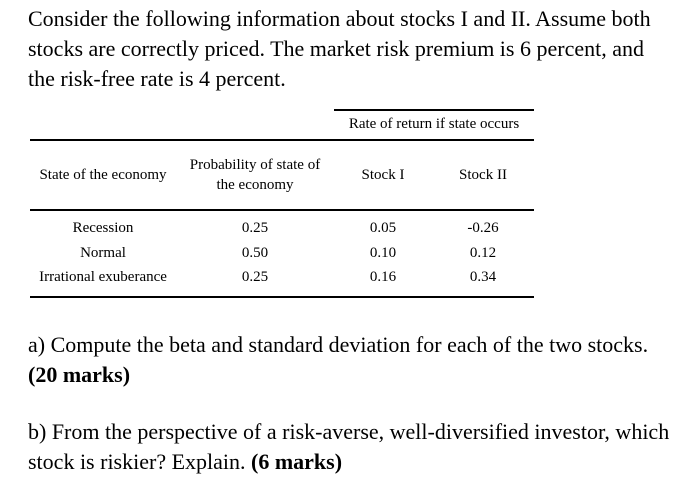 The height and width of the screenshot is (480, 700). Describe the element at coordinates (383, 174) in the screenshot. I see `col-header-stock1: Stock I` at that location.